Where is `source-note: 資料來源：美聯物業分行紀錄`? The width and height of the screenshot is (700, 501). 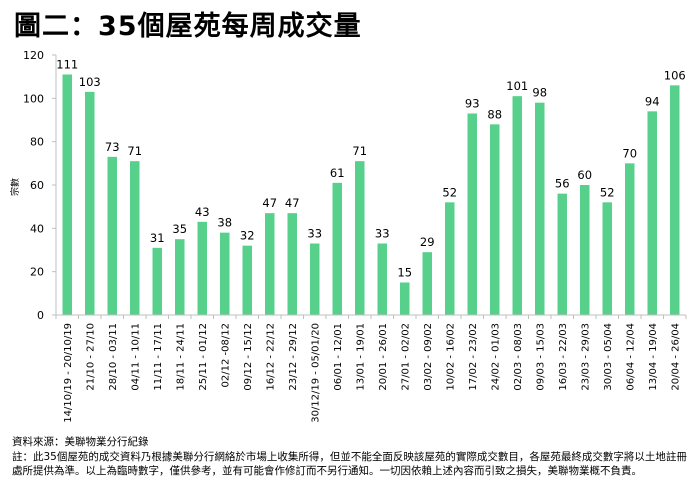
source-note: 資料來源：美聯物業分行紀錄 is located at coordinates (80, 442).